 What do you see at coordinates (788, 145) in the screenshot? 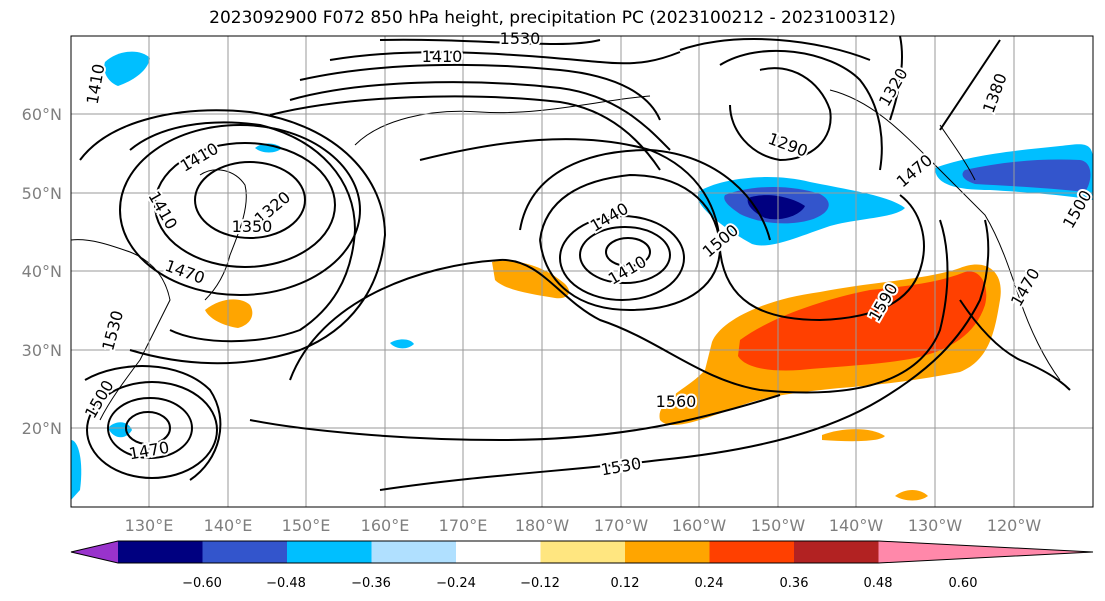
I see `contour-label: 1290` at bounding box center [788, 145].